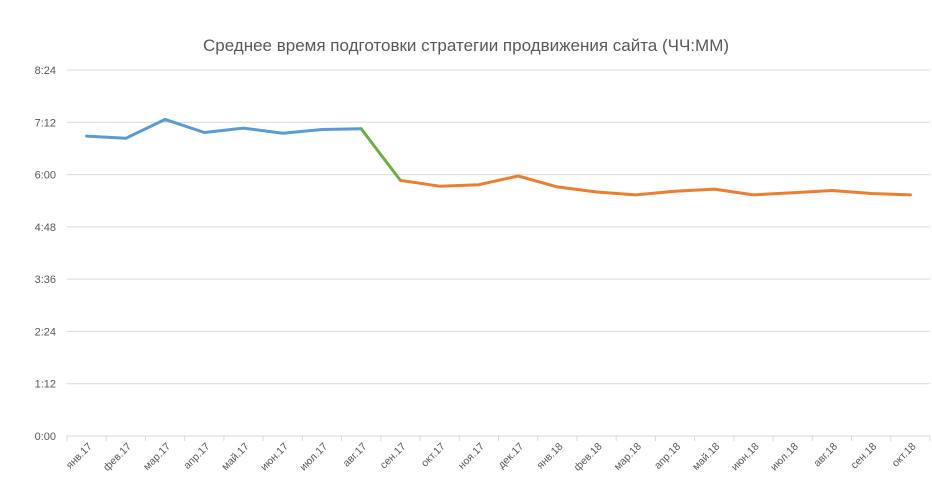 The width and height of the screenshot is (932, 482). I want to click on x-tick-label: сен.18, so click(864, 456).